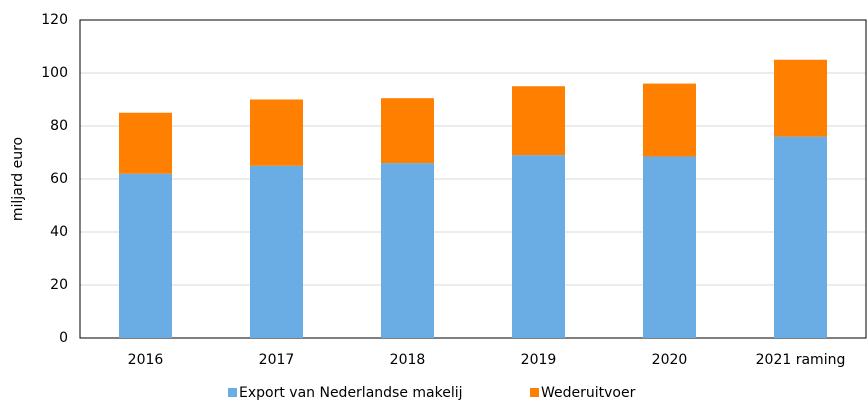 The width and height of the screenshot is (868, 404). I want to click on y-tick-label: 40, so click(59, 232).